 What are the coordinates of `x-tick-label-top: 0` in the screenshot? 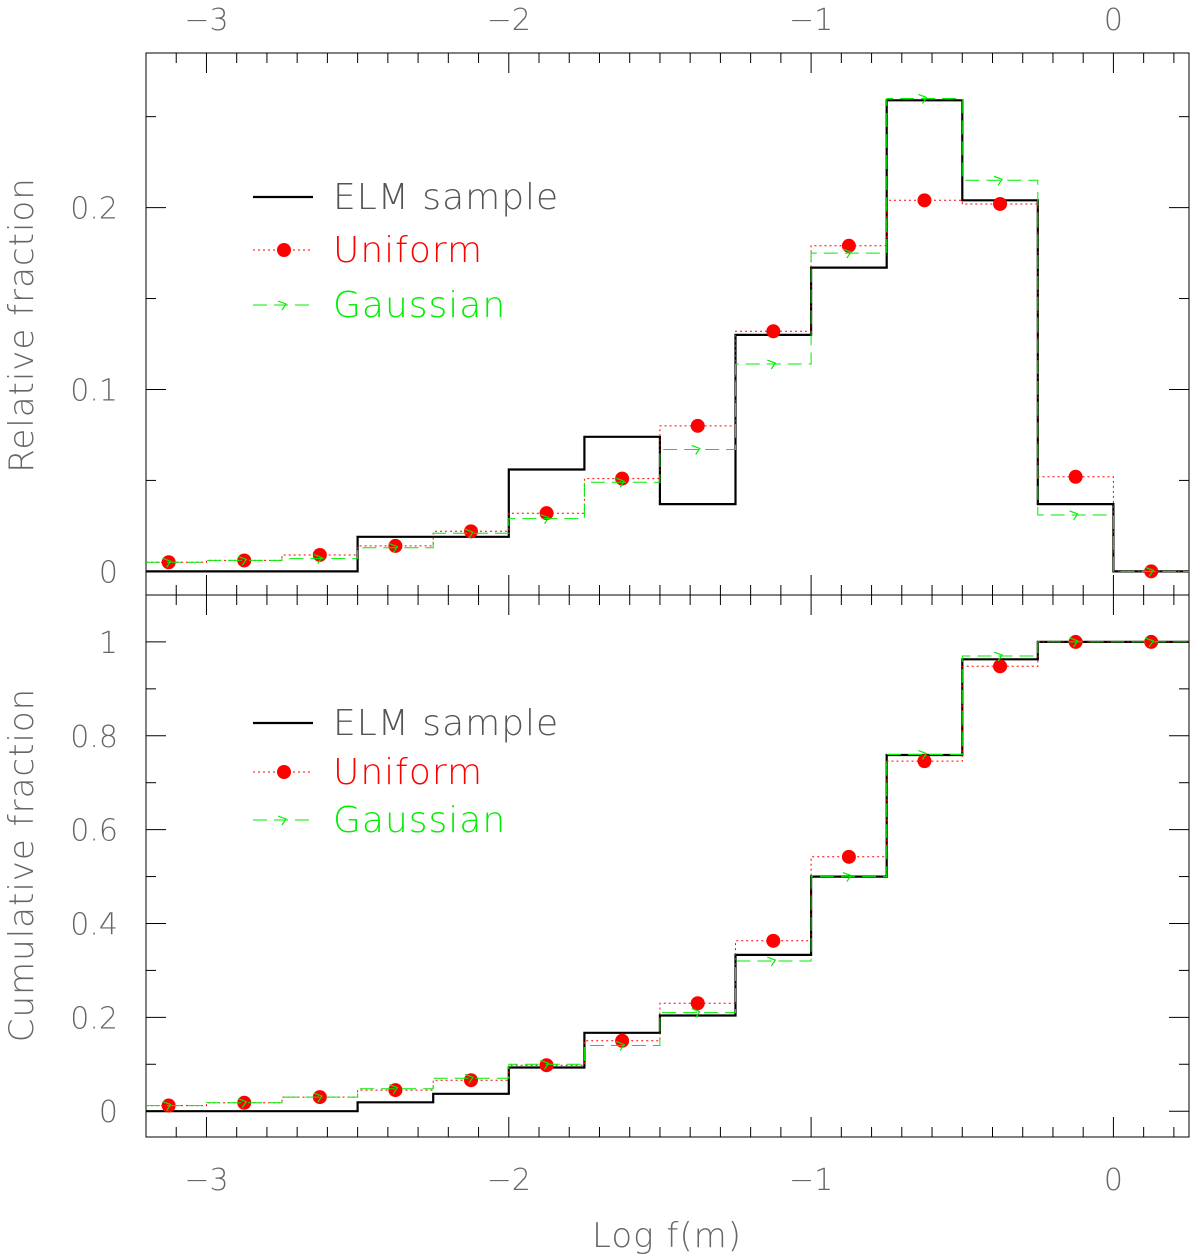 It's located at (1113, 20).